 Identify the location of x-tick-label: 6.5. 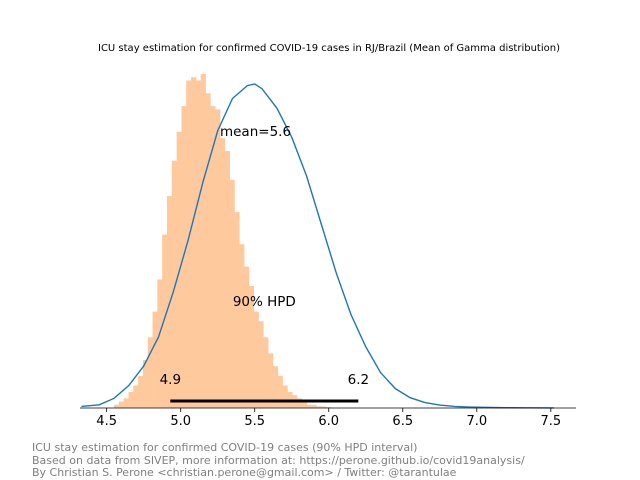
(402, 421).